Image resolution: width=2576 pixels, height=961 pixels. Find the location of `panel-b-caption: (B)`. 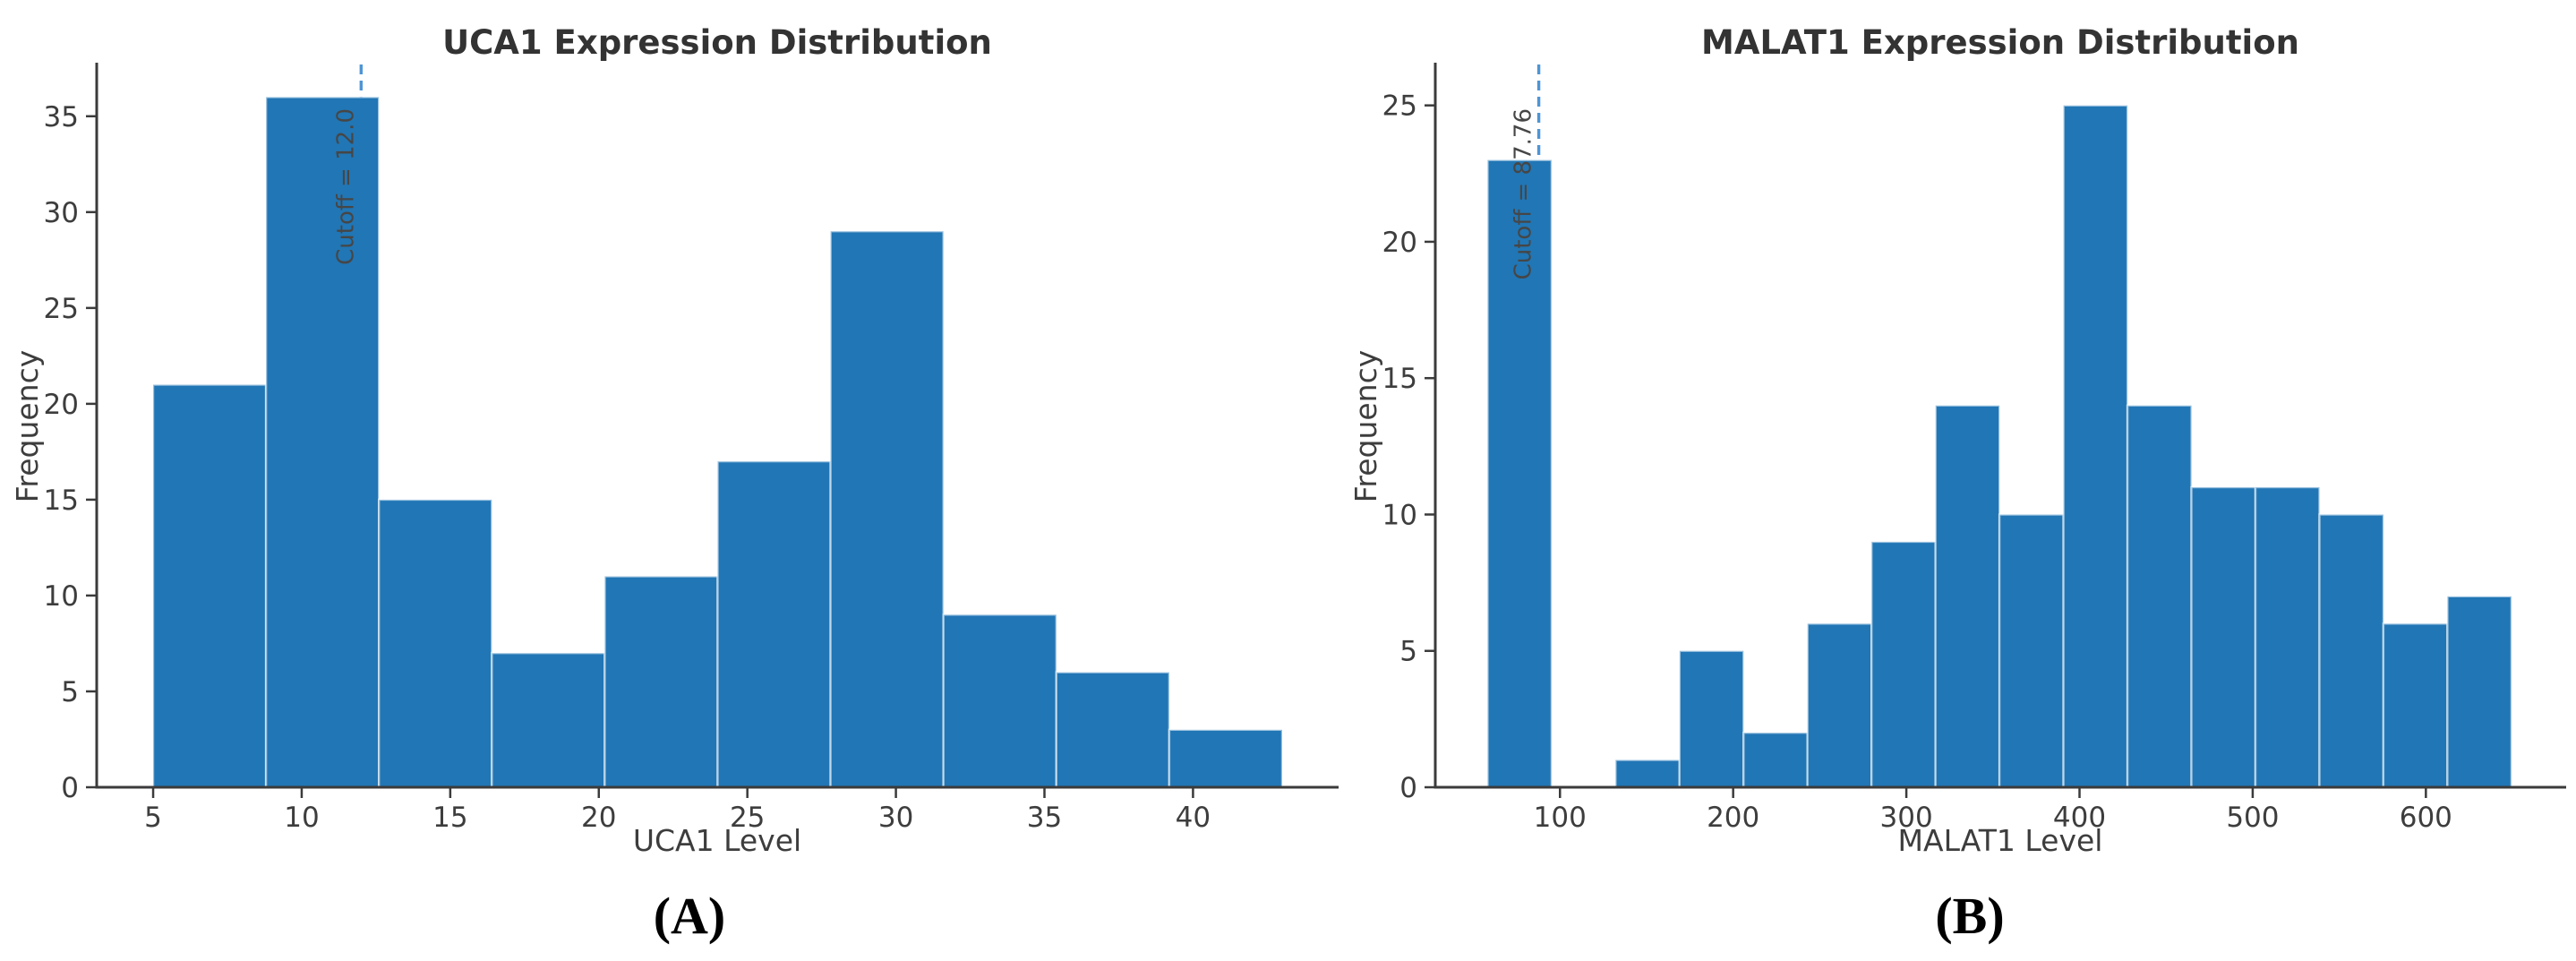

panel-b-caption: (B) is located at coordinates (1970, 916).